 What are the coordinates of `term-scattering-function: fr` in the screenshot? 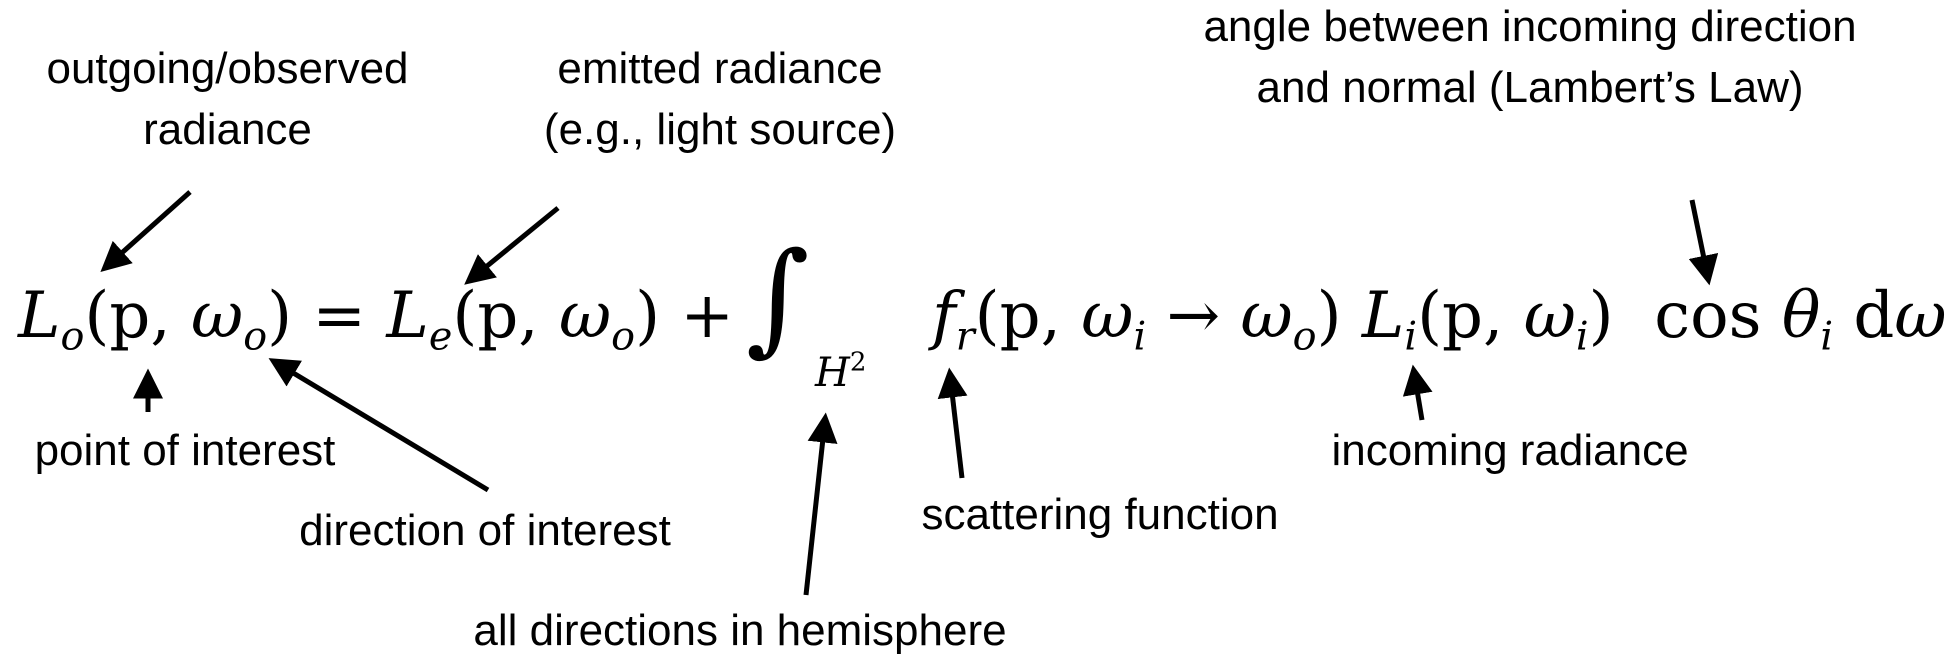 It's located at (953, 319).